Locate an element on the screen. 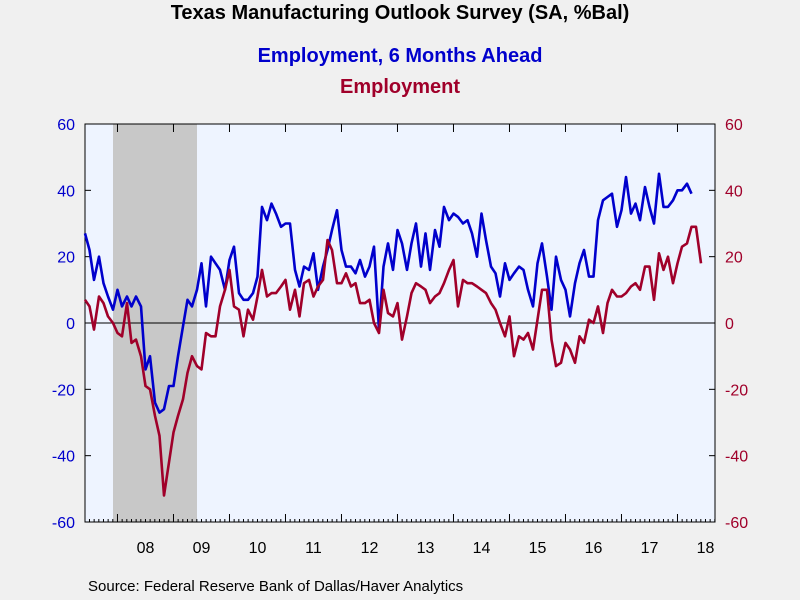  x-tick-label: 13 is located at coordinates (426, 548).